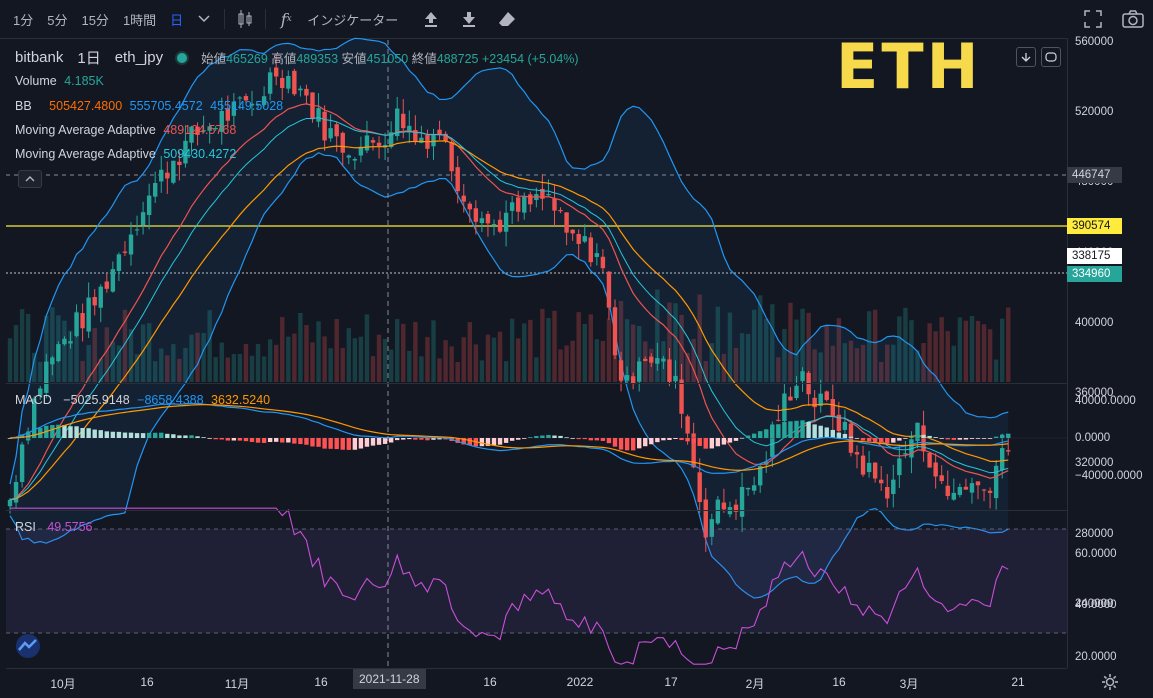 This screenshot has height=698, width=1153. Describe the element at coordinates (245, 19) in the screenshot. I see `candles-icon` at that location.